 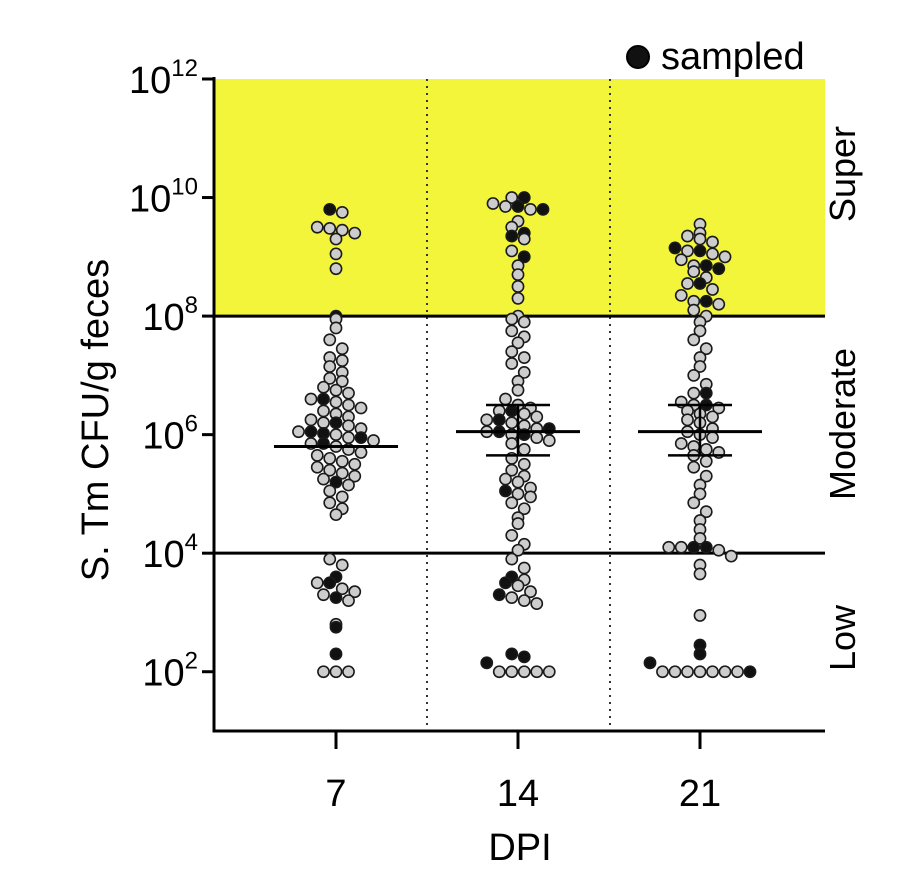 What do you see at coordinates (842, 424) in the screenshot?
I see `zone-label-moderate: Moderate` at bounding box center [842, 424].